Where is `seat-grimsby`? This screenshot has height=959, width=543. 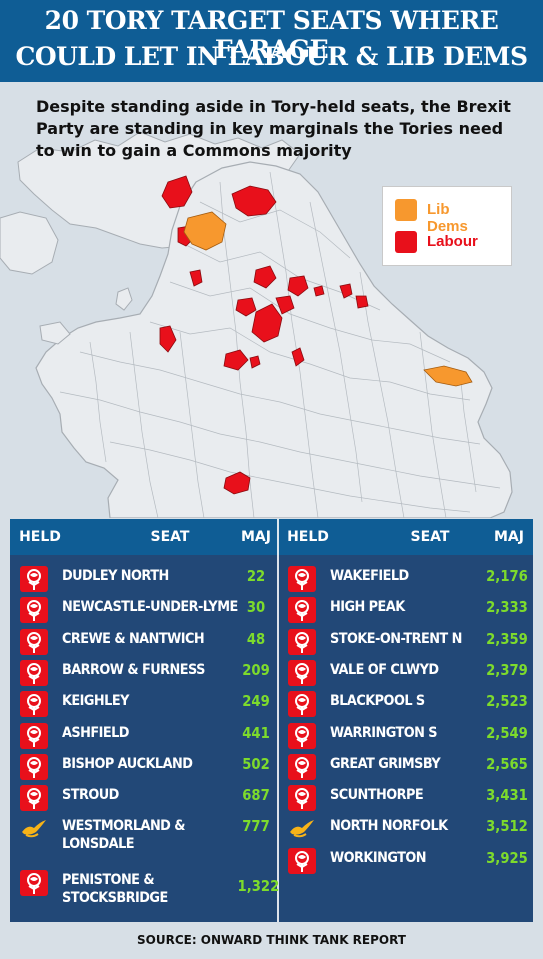 seat-grimsby is located at coordinates (362, 302).